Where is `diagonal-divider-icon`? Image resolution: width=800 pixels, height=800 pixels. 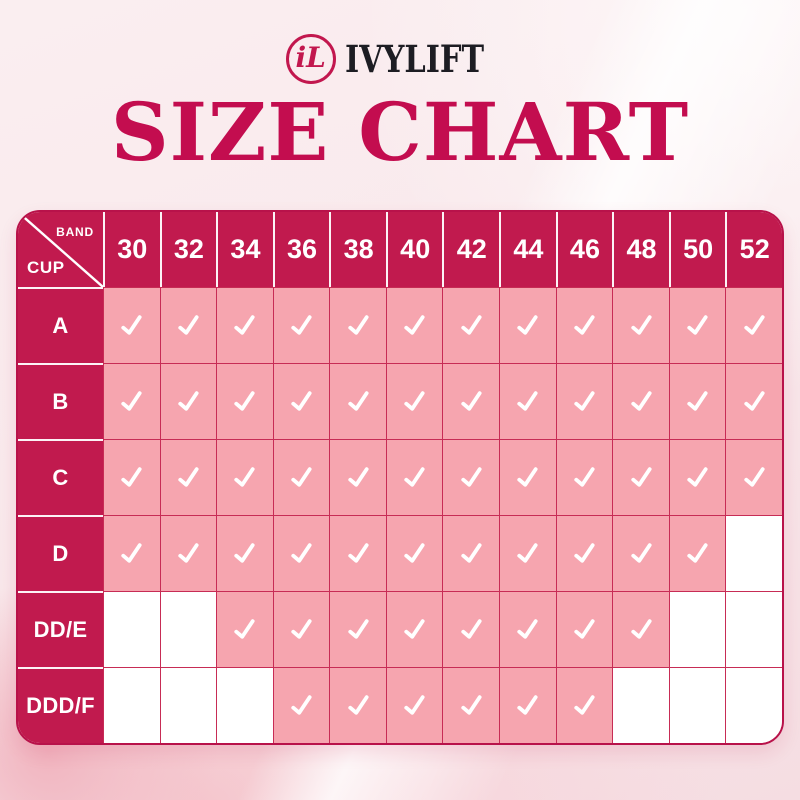
diagonal-divider-icon is located at coordinates (60, 249).